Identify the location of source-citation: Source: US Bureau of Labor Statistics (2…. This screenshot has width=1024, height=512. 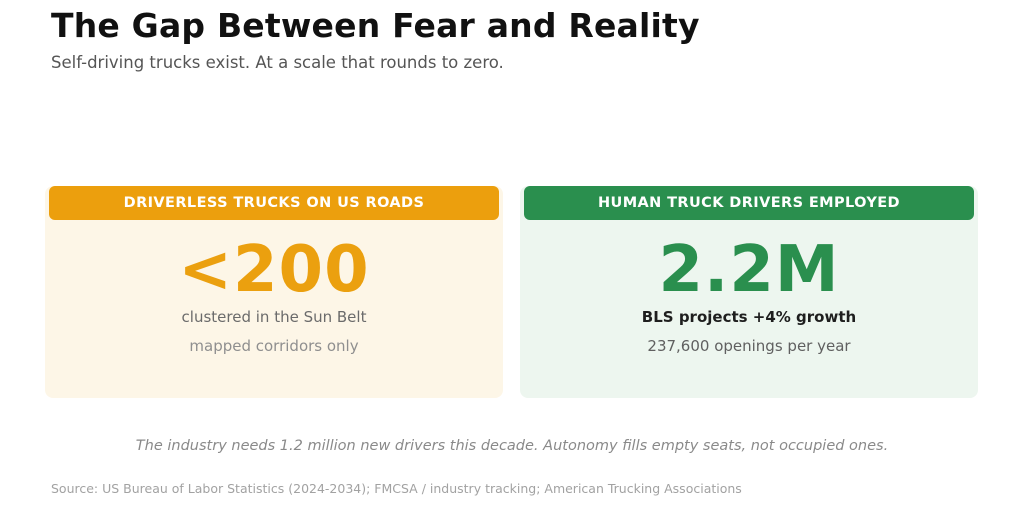
(396, 488).